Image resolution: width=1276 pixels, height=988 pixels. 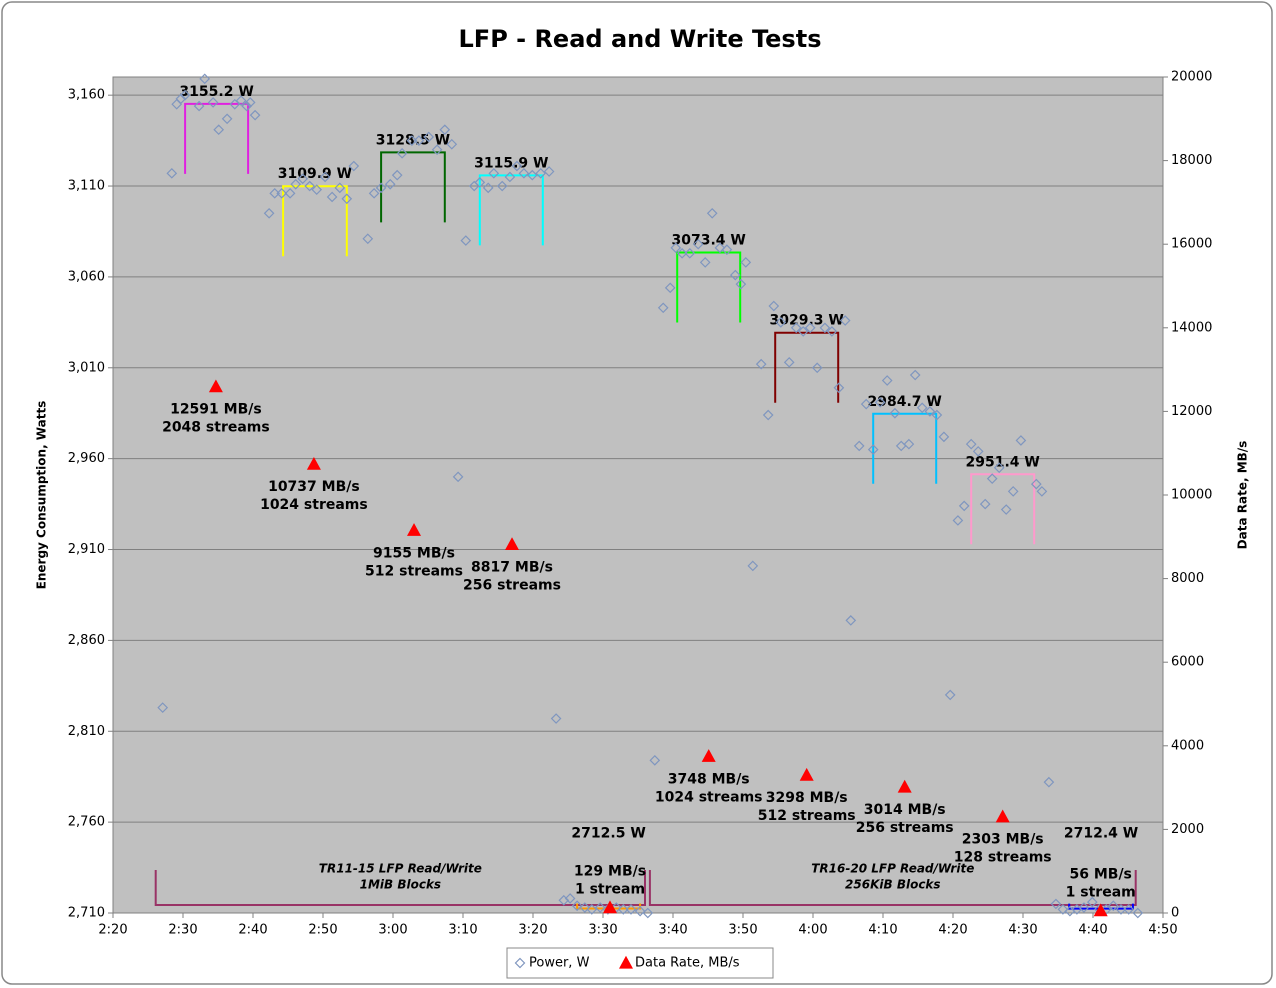 I want to click on average-label: 2984.7 W, so click(x=905, y=402).